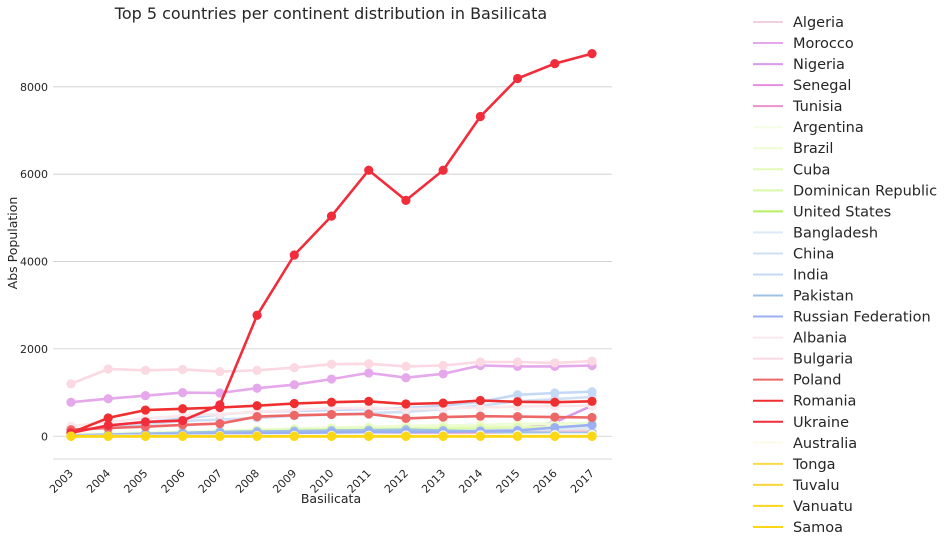 The image size is (945, 546). Describe the element at coordinates (825, 444) in the screenshot. I see `legend-label: Australia` at that location.